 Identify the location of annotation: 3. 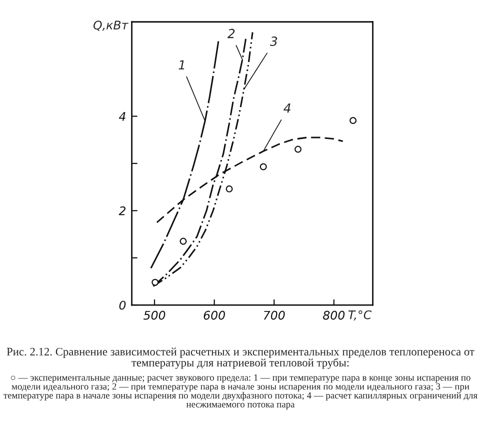
(274, 41).